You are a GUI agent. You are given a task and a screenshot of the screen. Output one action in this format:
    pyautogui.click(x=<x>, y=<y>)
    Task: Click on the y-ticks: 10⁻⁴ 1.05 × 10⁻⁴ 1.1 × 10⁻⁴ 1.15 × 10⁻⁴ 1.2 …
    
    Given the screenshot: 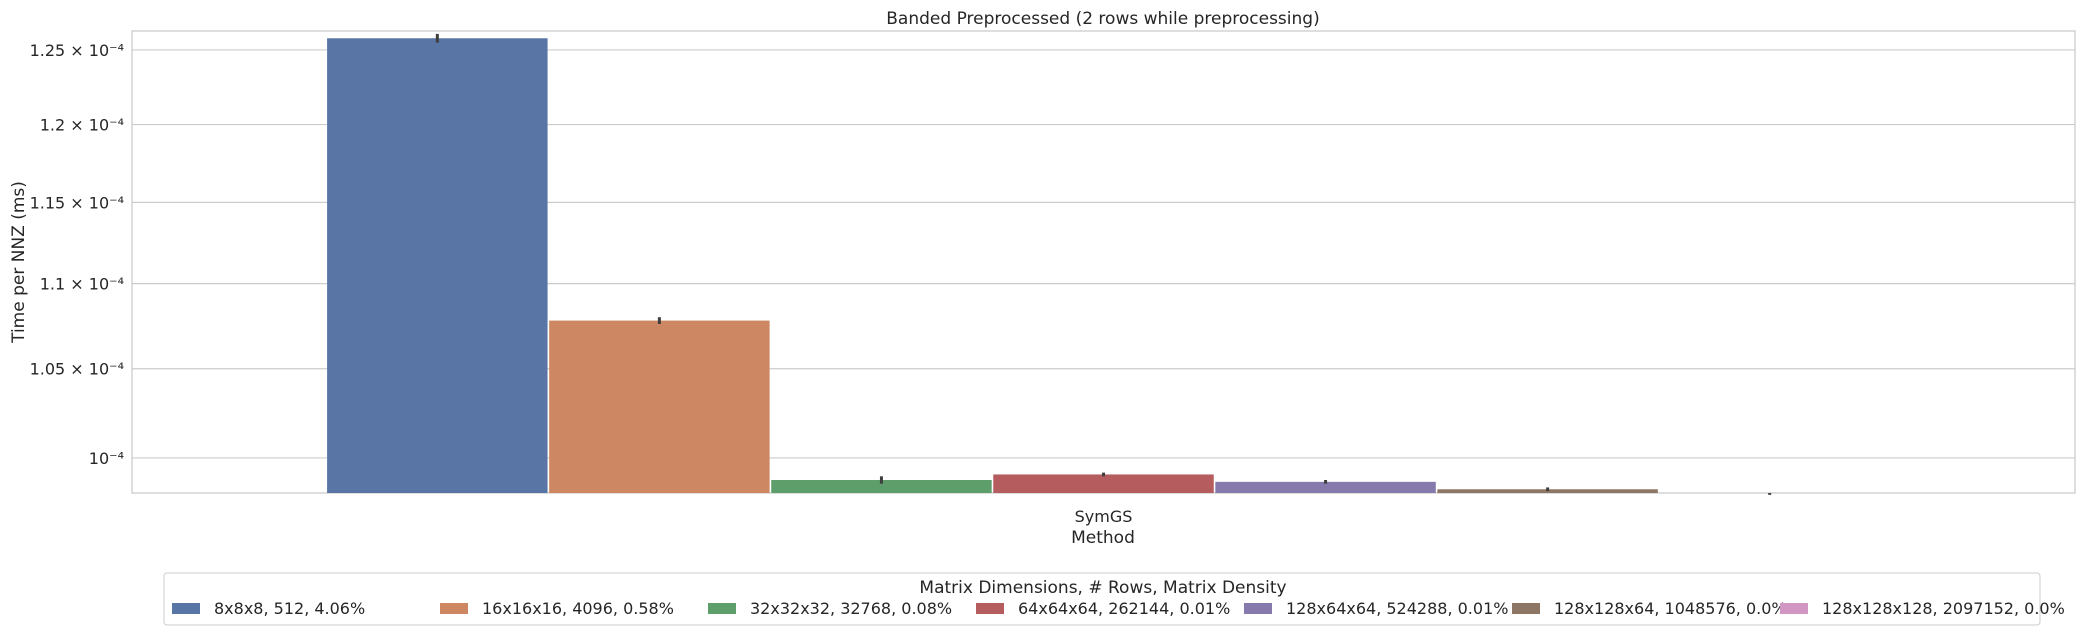 What is the action you would take?
    pyautogui.click(x=77, y=254)
    